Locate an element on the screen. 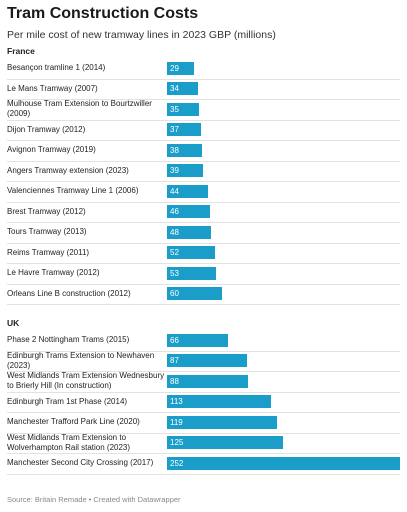 This screenshot has height=512, width=407. bar: 44 is located at coordinates (187, 191).